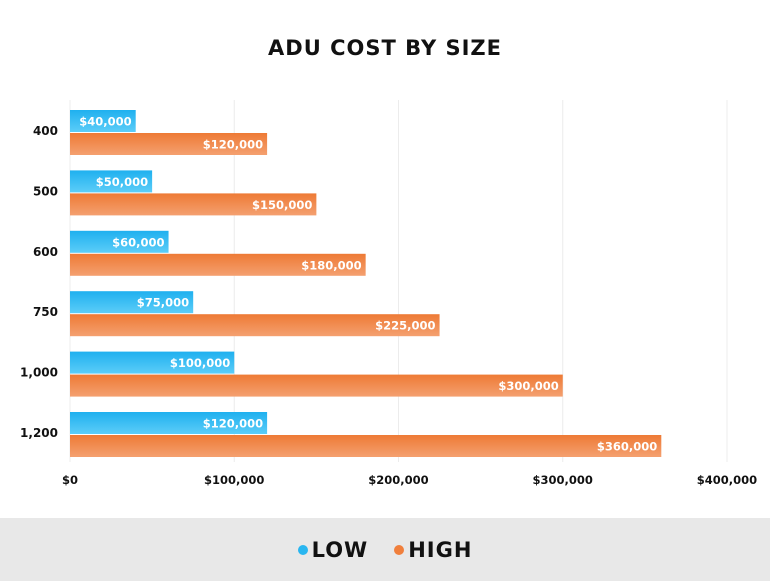 The height and width of the screenshot is (581, 770). I want to click on bar-value-label: $150,000, so click(282, 205).